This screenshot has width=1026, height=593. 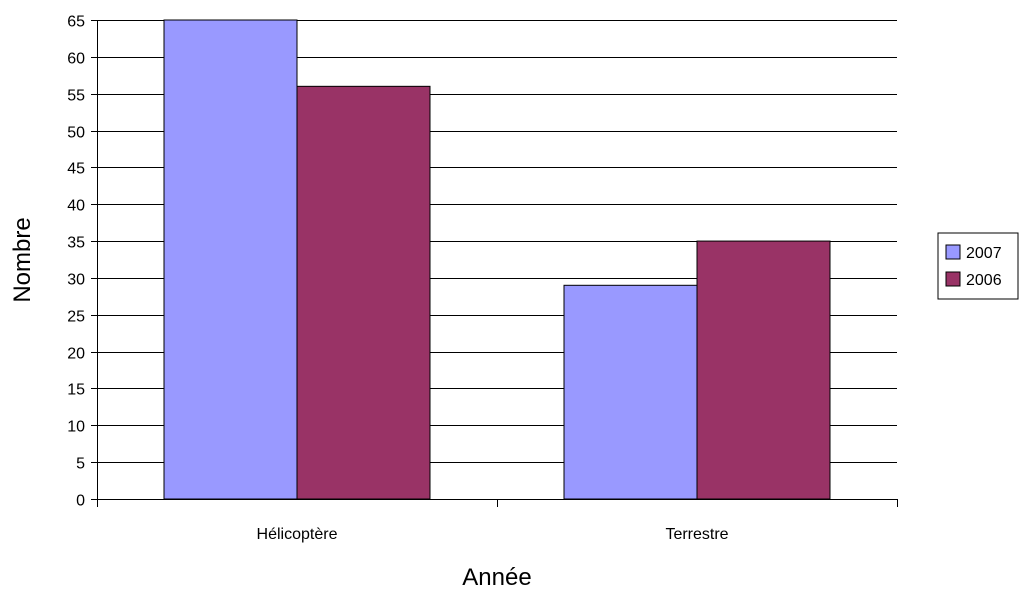 I want to click on x-tick-label: Hélicoptère, so click(x=297, y=534).